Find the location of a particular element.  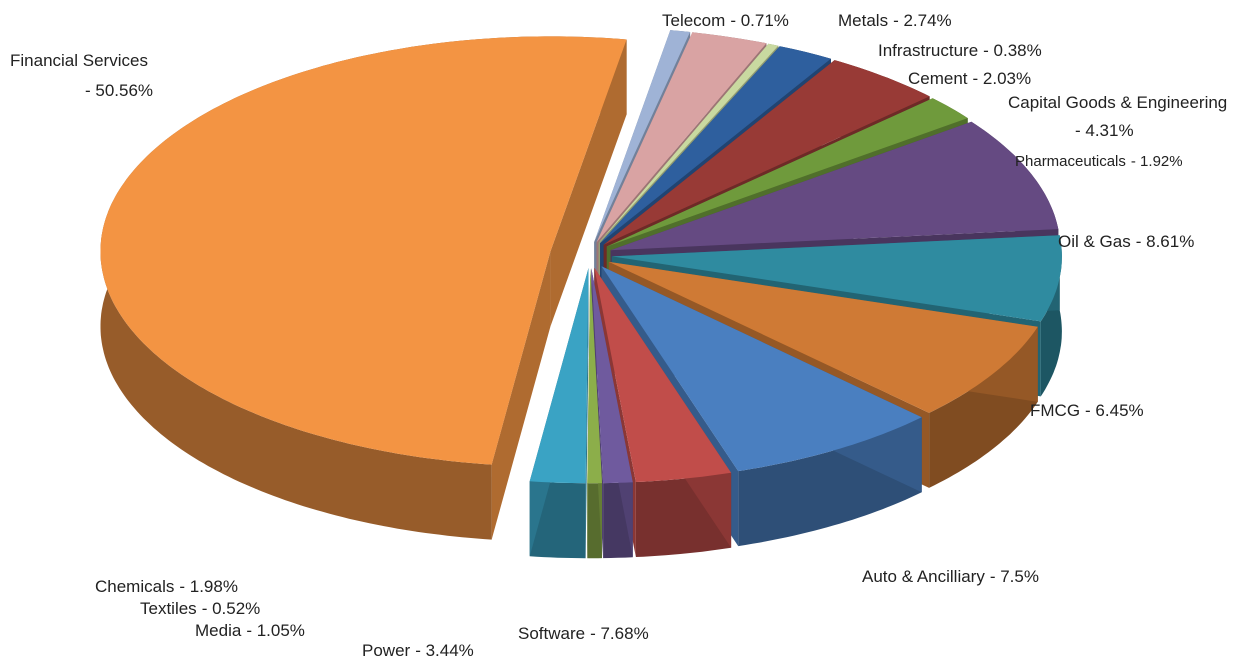

label-value: - 1.05% is located at coordinates (275, 630).